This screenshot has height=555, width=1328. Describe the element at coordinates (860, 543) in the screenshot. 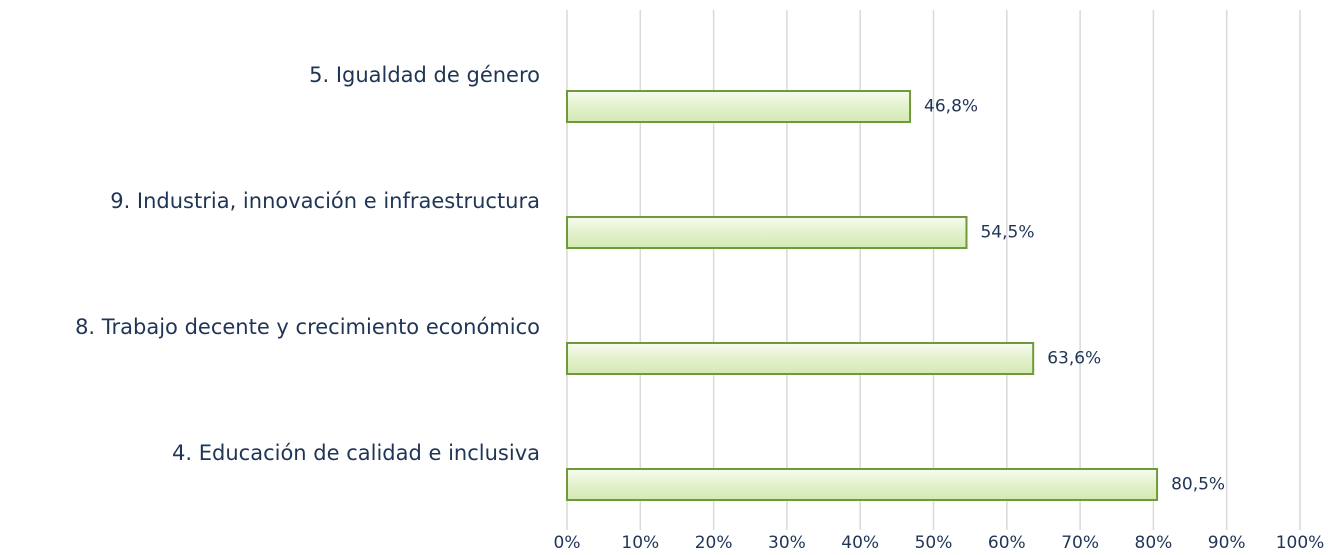

I see `x-tick-label: 40%` at that location.